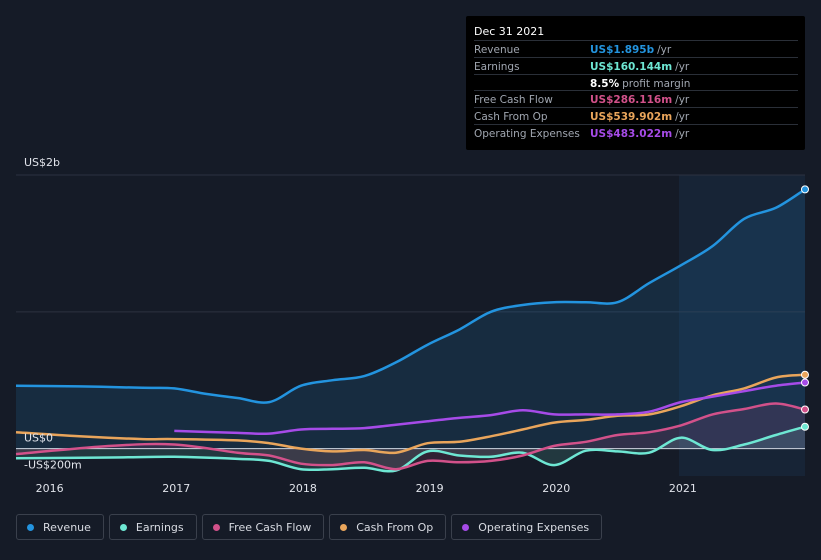 This screenshot has height=560, width=821. What do you see at coordinates (497, 66) in the screenshot?
I see `tooltip-label: Earnings` at bounding box center [497, 66].